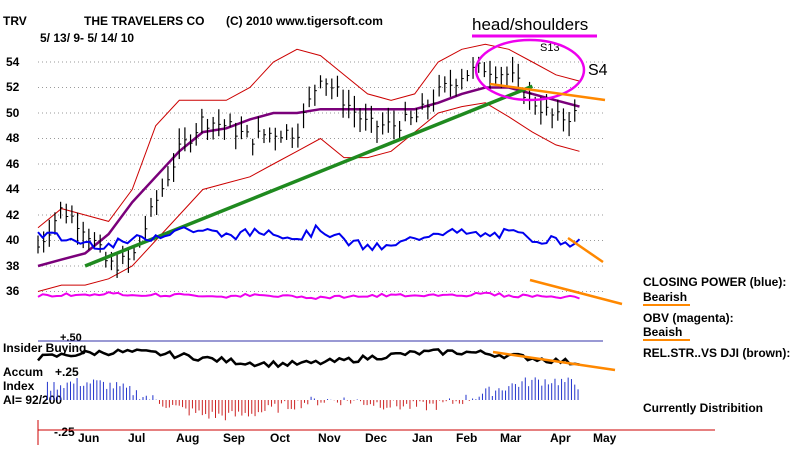 The image size is (800, 449). What do you see at coordinates (13, 87) in the screenshot?
I see `y-tick: 52` at bounding box center [13, 87].